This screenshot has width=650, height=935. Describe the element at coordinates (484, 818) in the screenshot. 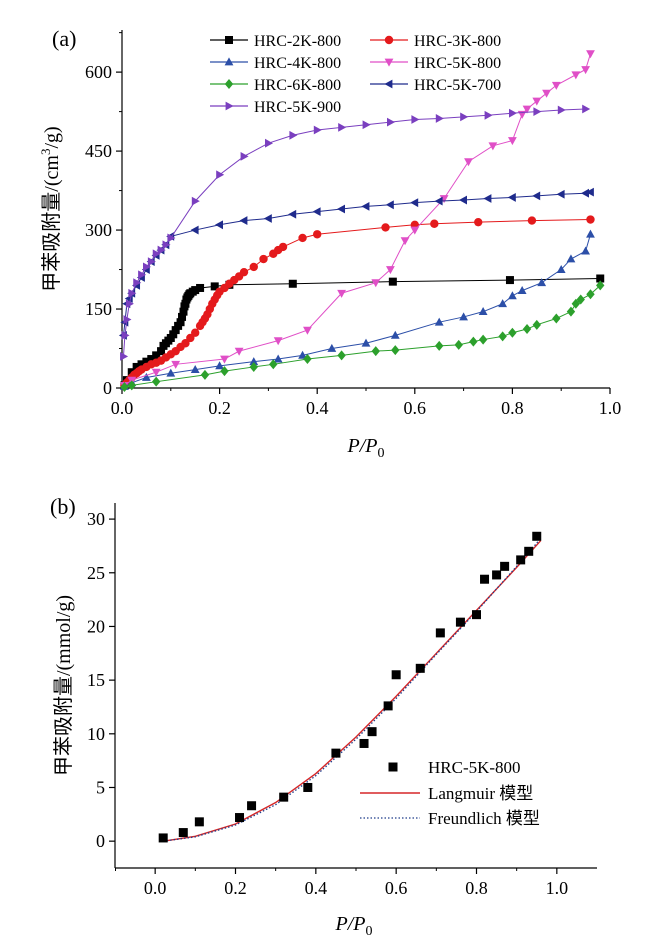

I see `legend-label: Freundlich 模型` at that location.